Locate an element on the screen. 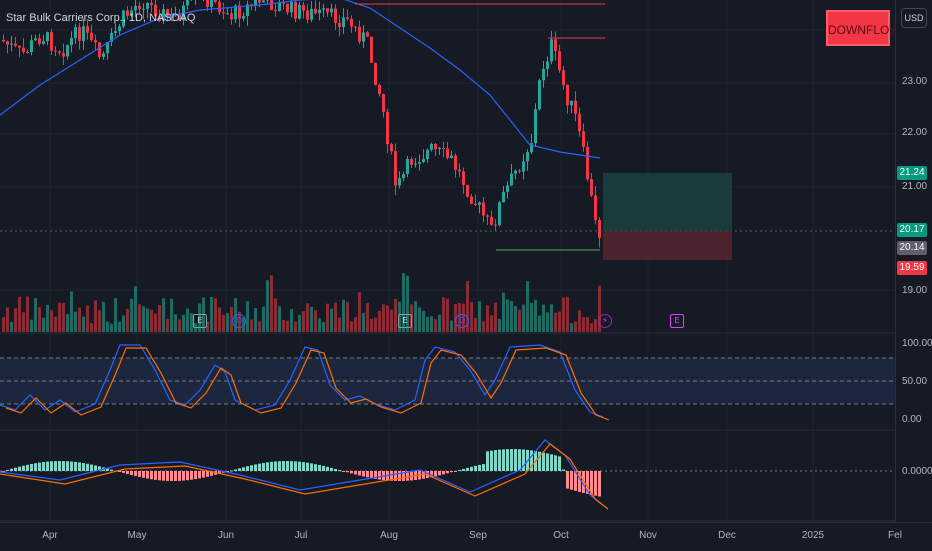 The width and height of the screenshot is (932, 551). lightning-icon: ⚡ is located at coordinates (605, 321).